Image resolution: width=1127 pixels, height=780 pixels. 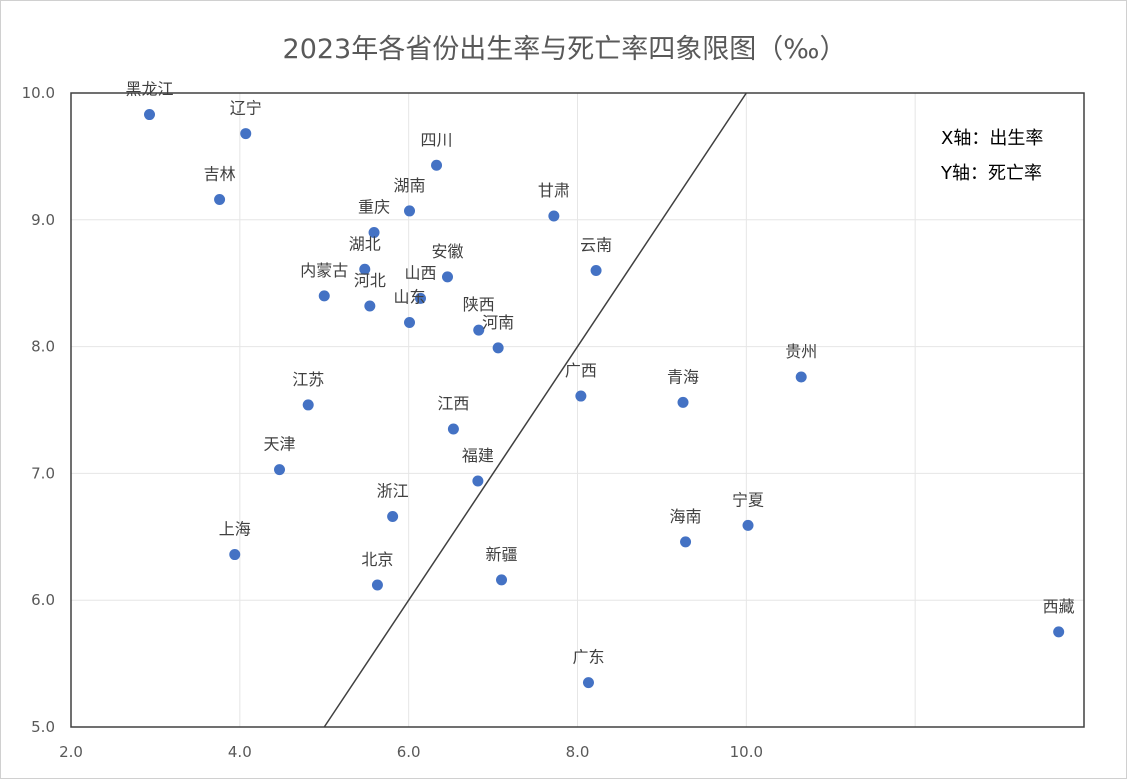 What do you see at coordinates (479, 315) in the screenshot?
I see `data-point: 陕西` at bounding box center [479, 315].